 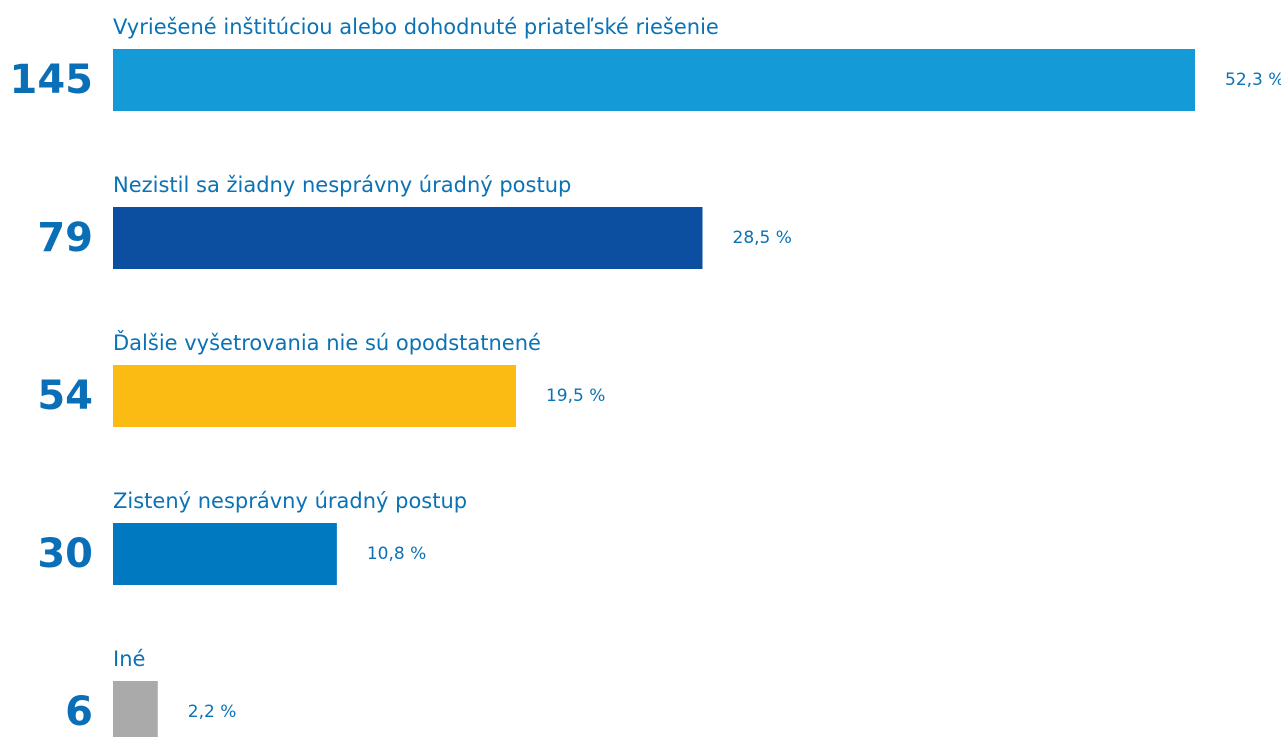 I want to click on count-label: 6, so click(x=79, y=712).